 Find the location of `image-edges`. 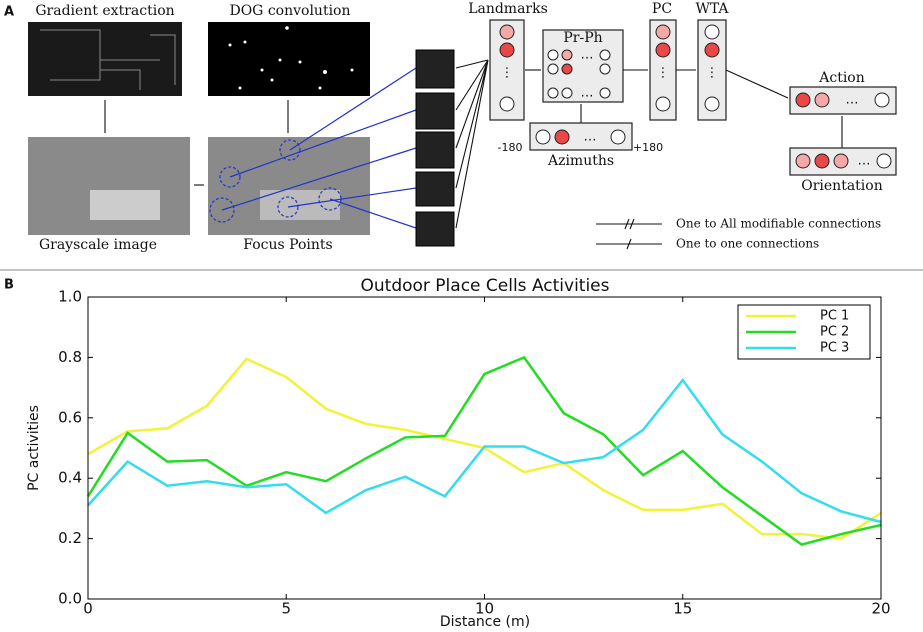

image-edges is located at coordinates (108, 59).